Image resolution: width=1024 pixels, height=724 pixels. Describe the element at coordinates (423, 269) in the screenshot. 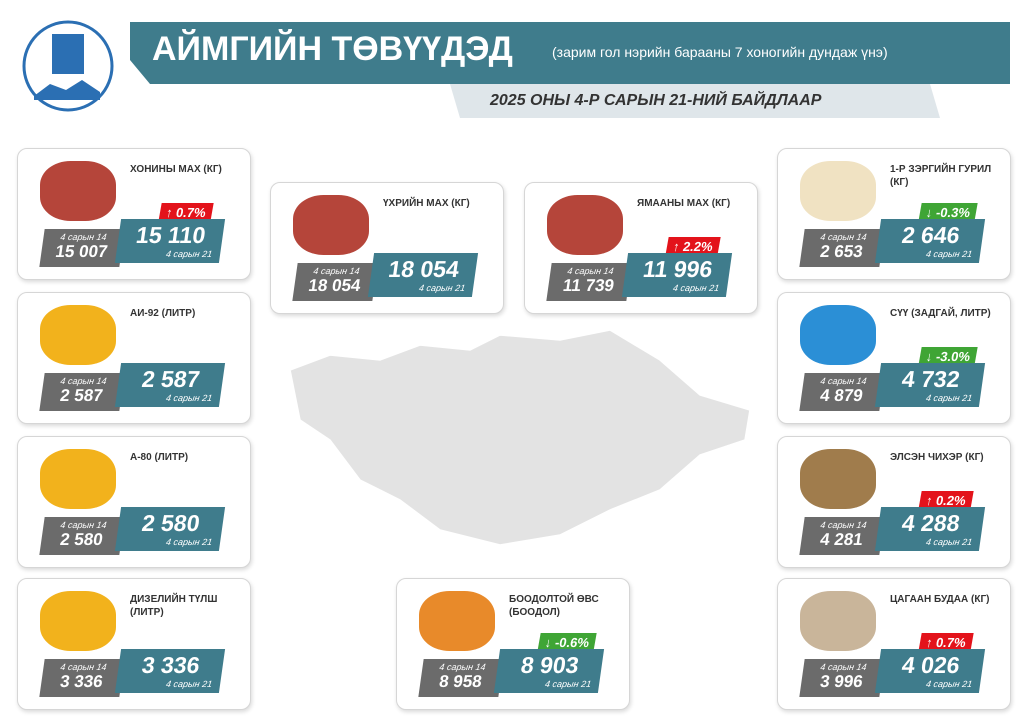

I see `current-value: 18 054` at that location.